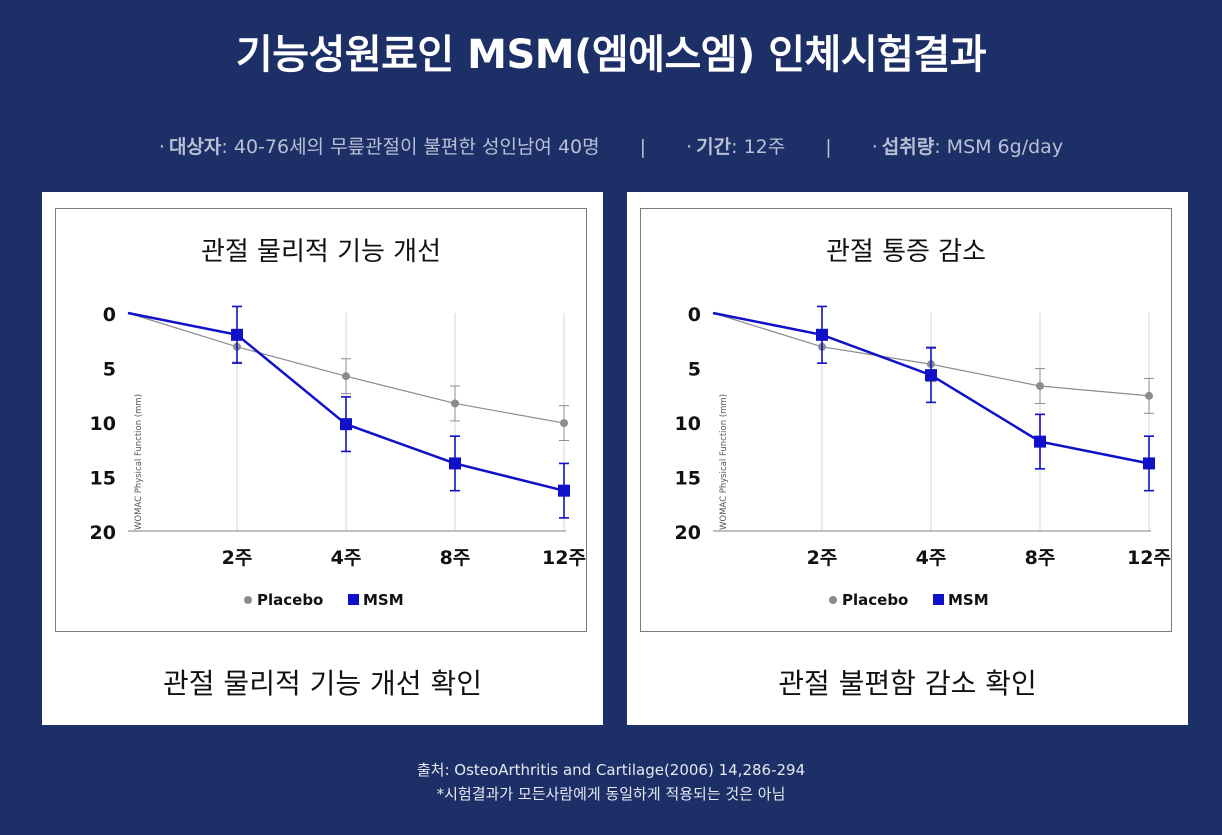  What do you see at coordinates (322, 683) in the screenshot?
I see `chart-caption: 관절 물리적 기능 개선 확인` at bounding box center [322, 683].